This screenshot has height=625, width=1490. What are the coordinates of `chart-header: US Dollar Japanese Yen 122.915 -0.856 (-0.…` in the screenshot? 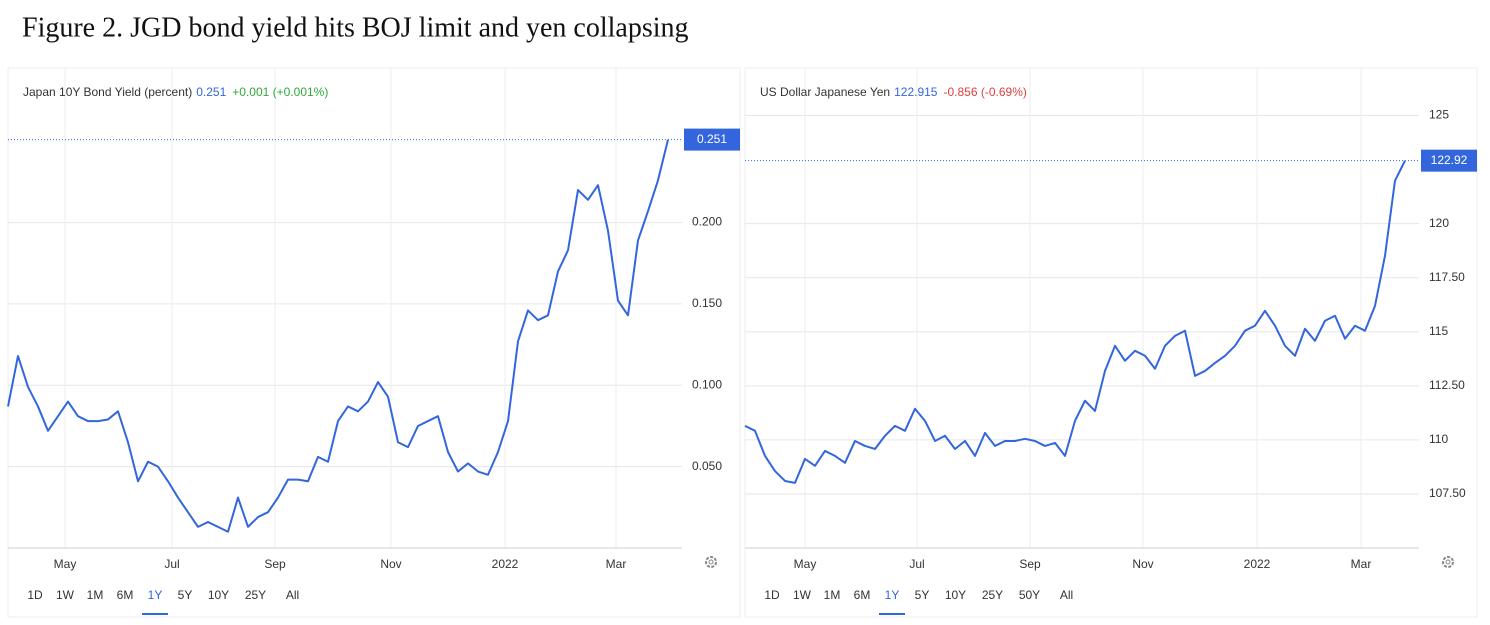 It's located at (893, 92).